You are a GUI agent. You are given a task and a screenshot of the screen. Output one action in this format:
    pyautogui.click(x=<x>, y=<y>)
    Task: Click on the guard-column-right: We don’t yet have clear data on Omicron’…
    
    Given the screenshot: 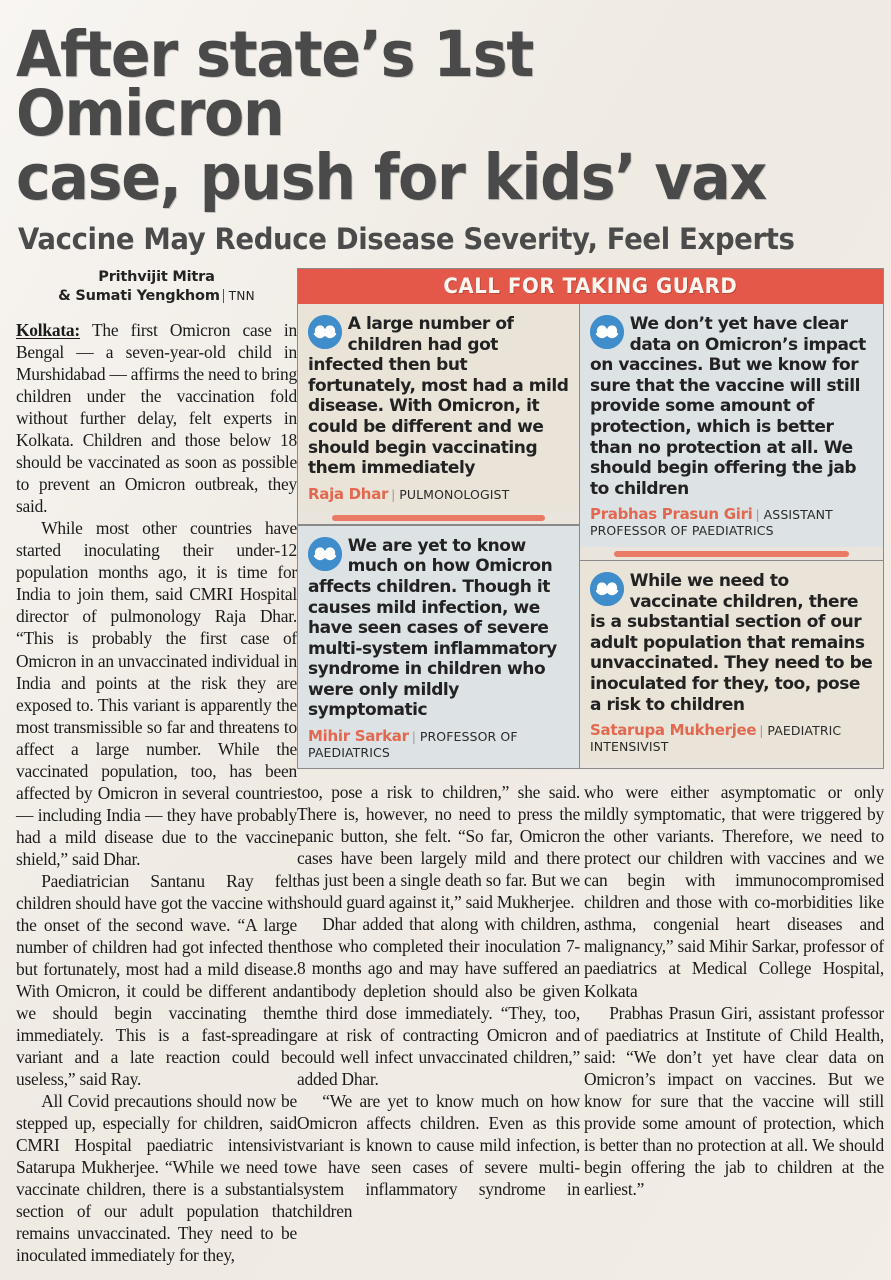 What is the action you would take?
    pyautogui.click(x=731, y=536)
    